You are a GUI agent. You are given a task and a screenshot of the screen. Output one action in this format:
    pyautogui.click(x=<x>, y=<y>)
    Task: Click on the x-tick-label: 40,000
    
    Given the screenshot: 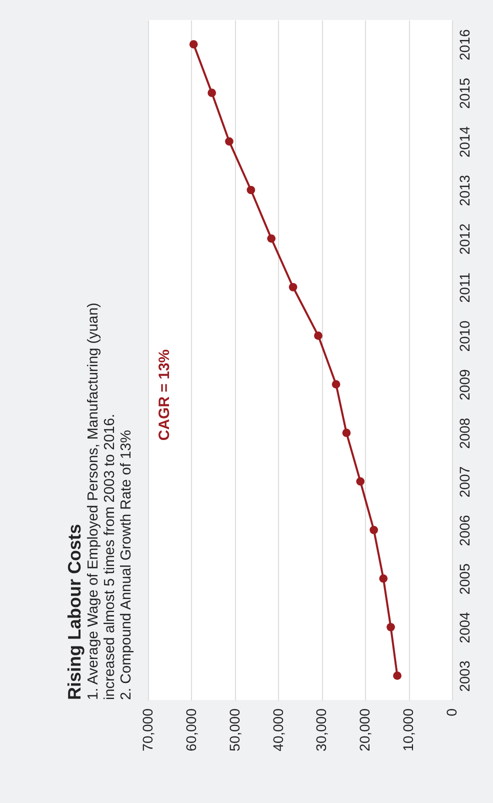 What is the action you would take?
    pyautogui.click(x=278, y=730)
    